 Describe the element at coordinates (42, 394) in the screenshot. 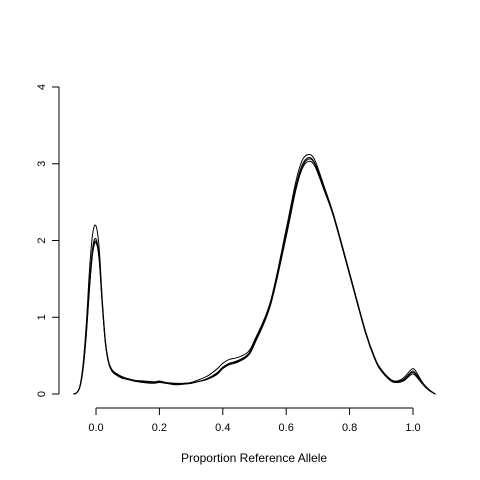

I see `y-tick-label: 0` at that location.